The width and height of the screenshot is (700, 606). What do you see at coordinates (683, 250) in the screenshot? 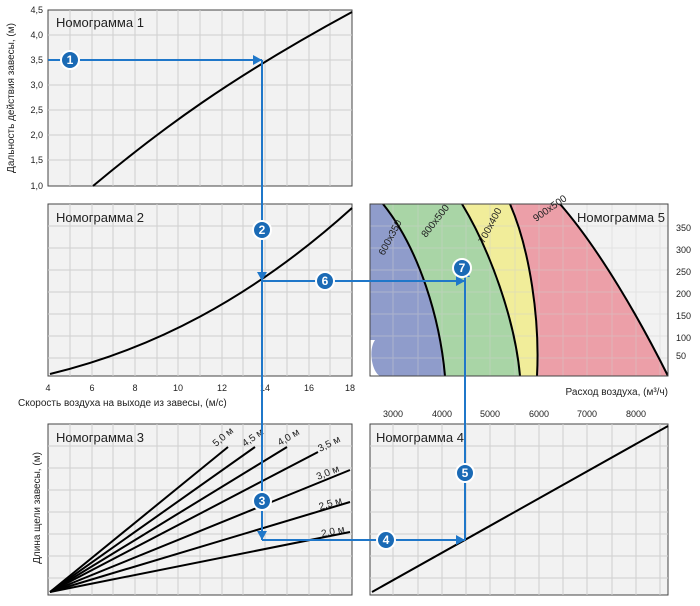
I see `y-tick: 300` at bounding box center [683, 250].